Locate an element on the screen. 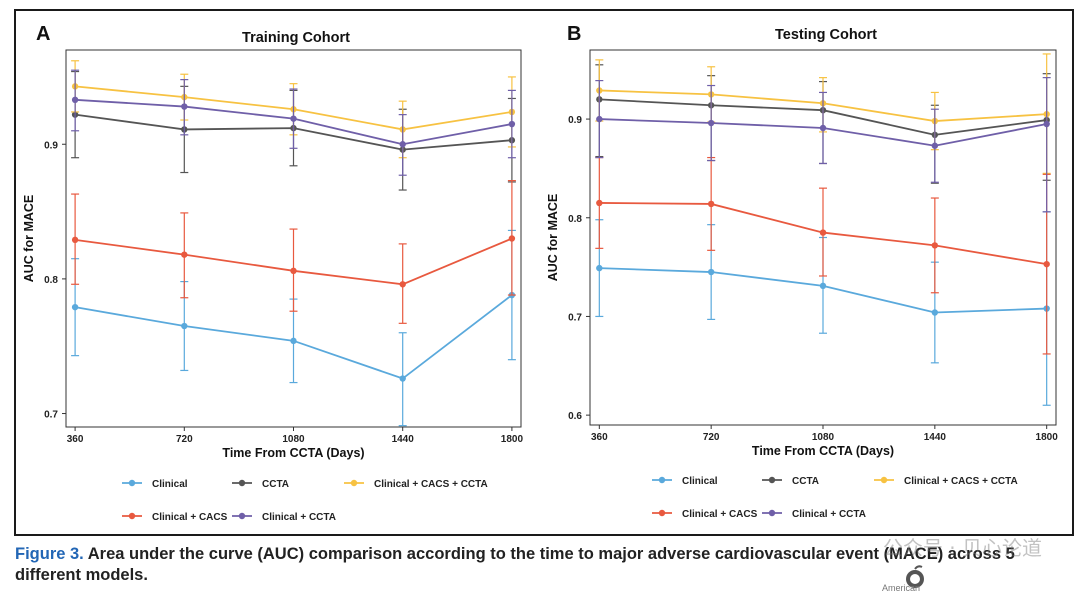 Image resolution: width=1080 pixels, height=593 pixels. chart-title: Testing Cohort is located at coordinates (826, 35).